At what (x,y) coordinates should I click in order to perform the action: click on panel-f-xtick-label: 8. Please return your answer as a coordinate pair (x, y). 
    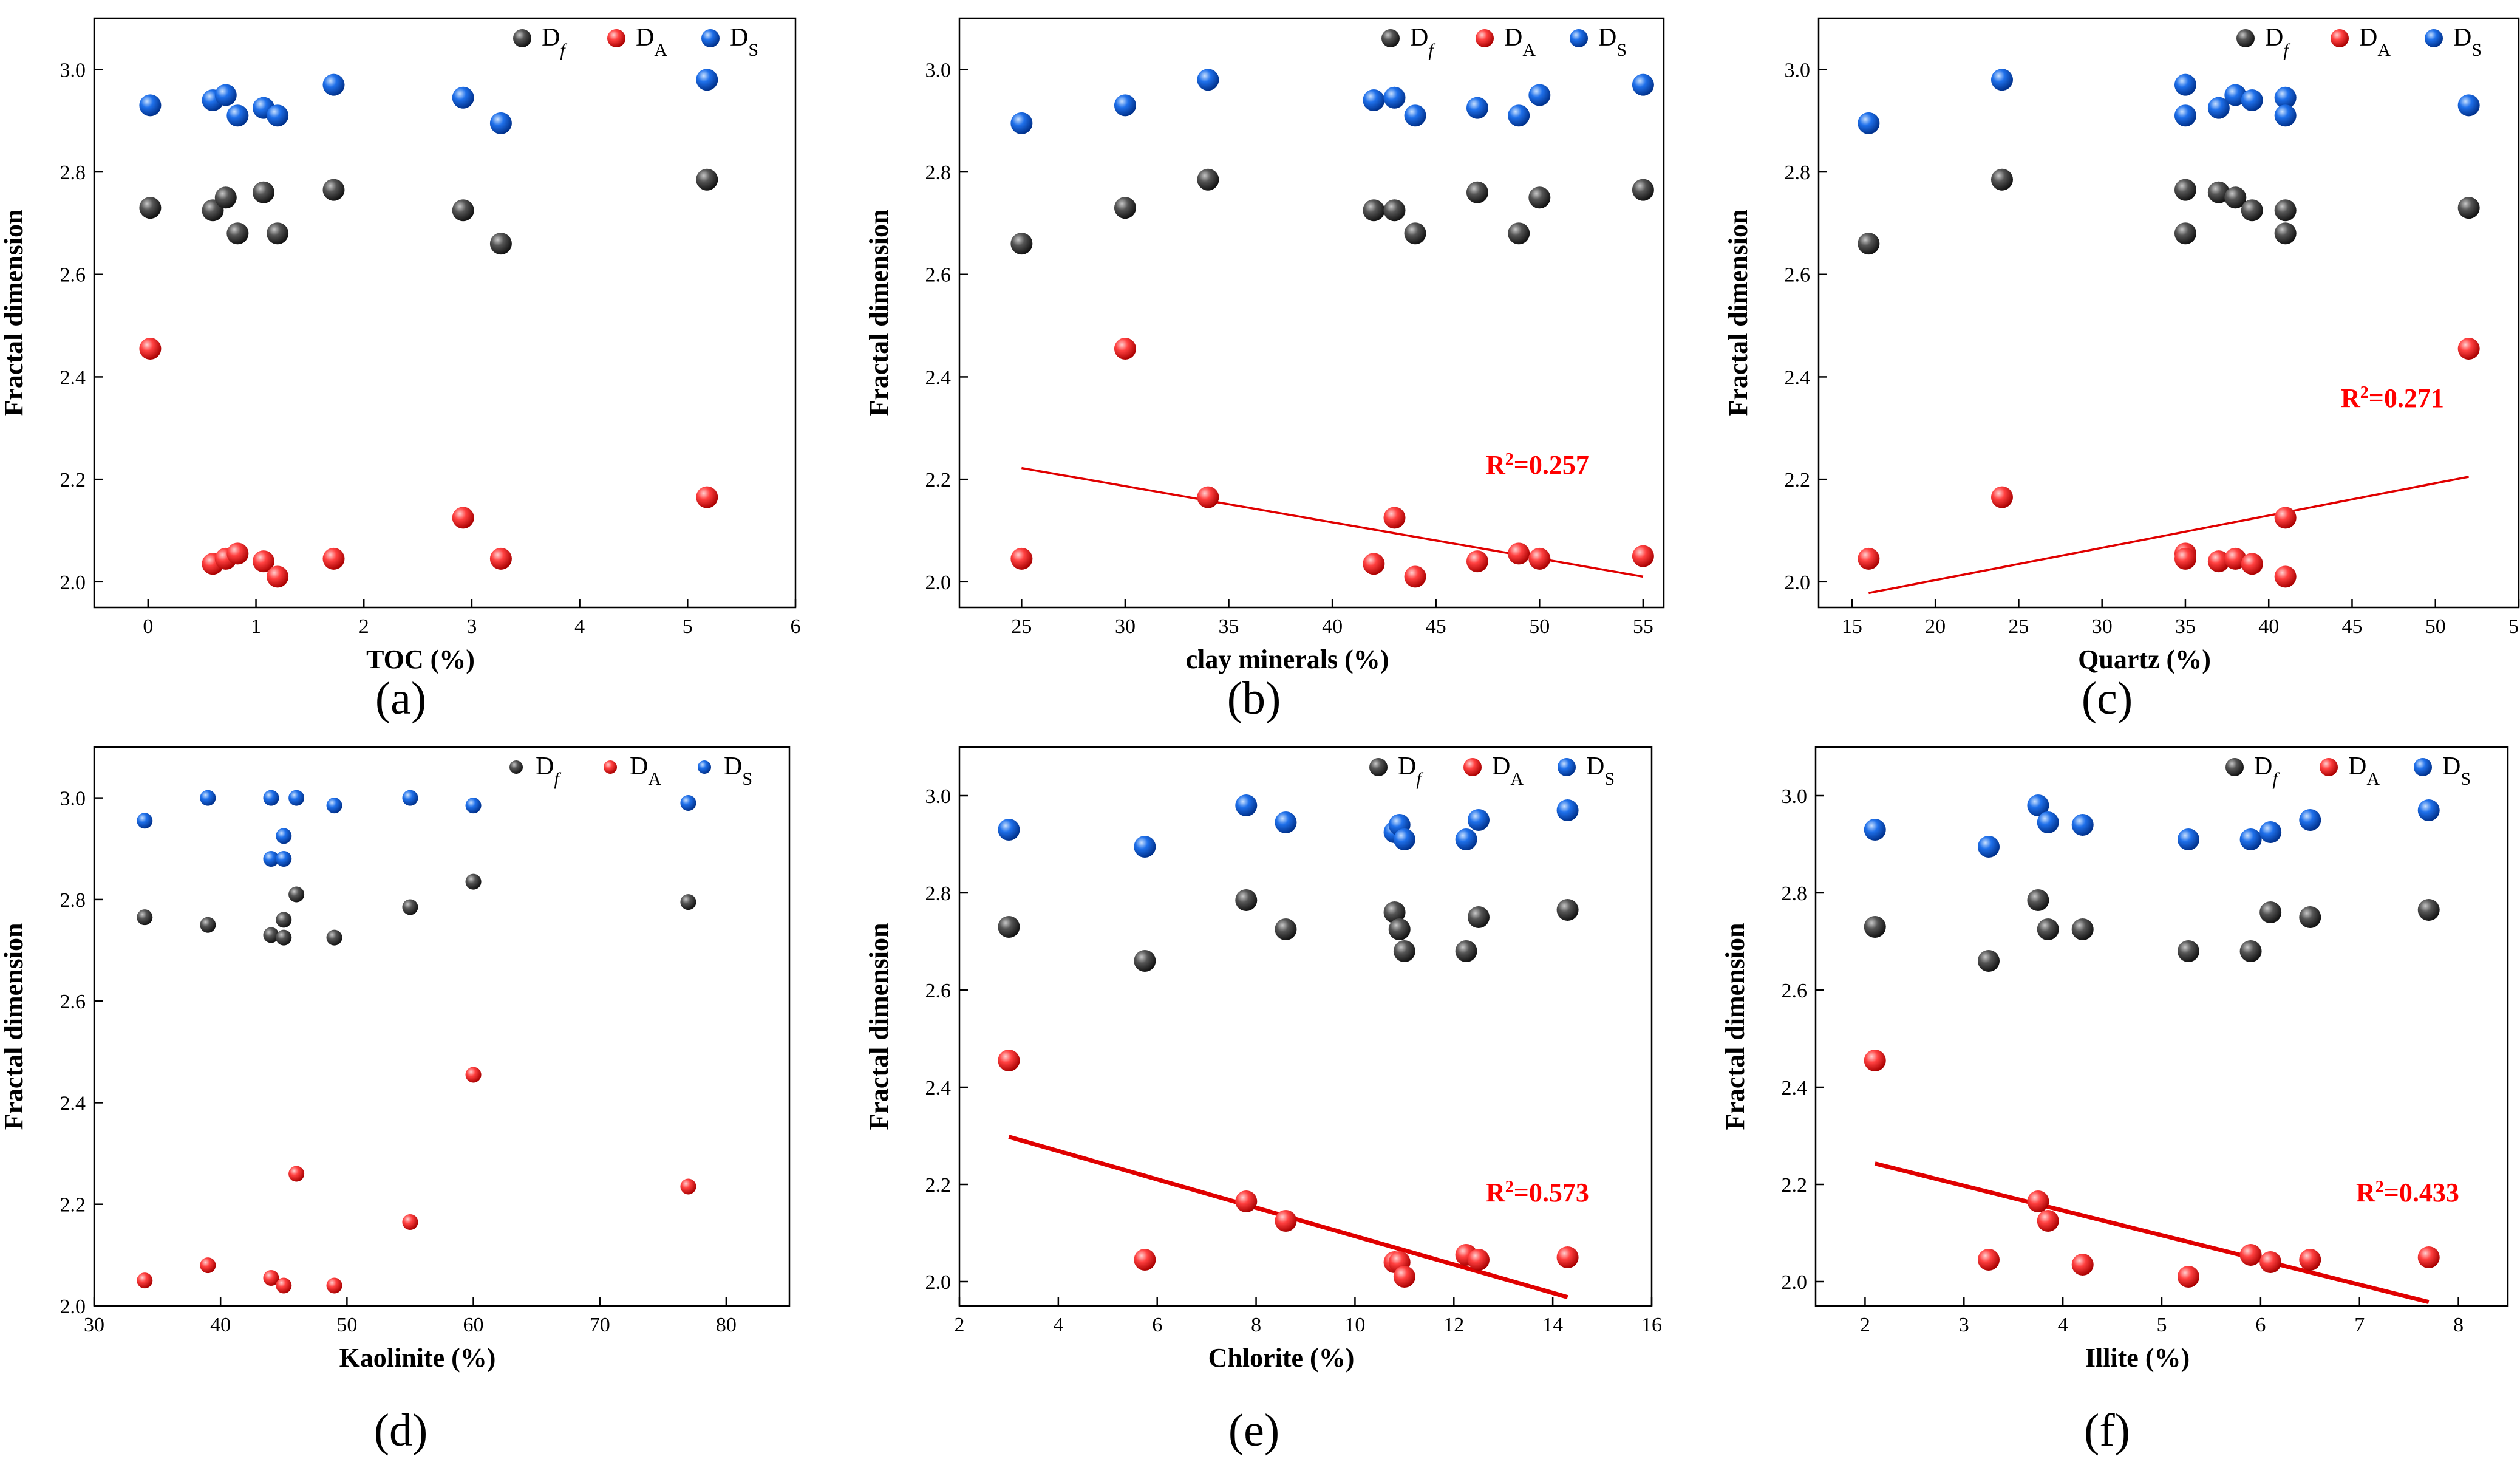
    Looking at the image, I should click on (2458, 1325).